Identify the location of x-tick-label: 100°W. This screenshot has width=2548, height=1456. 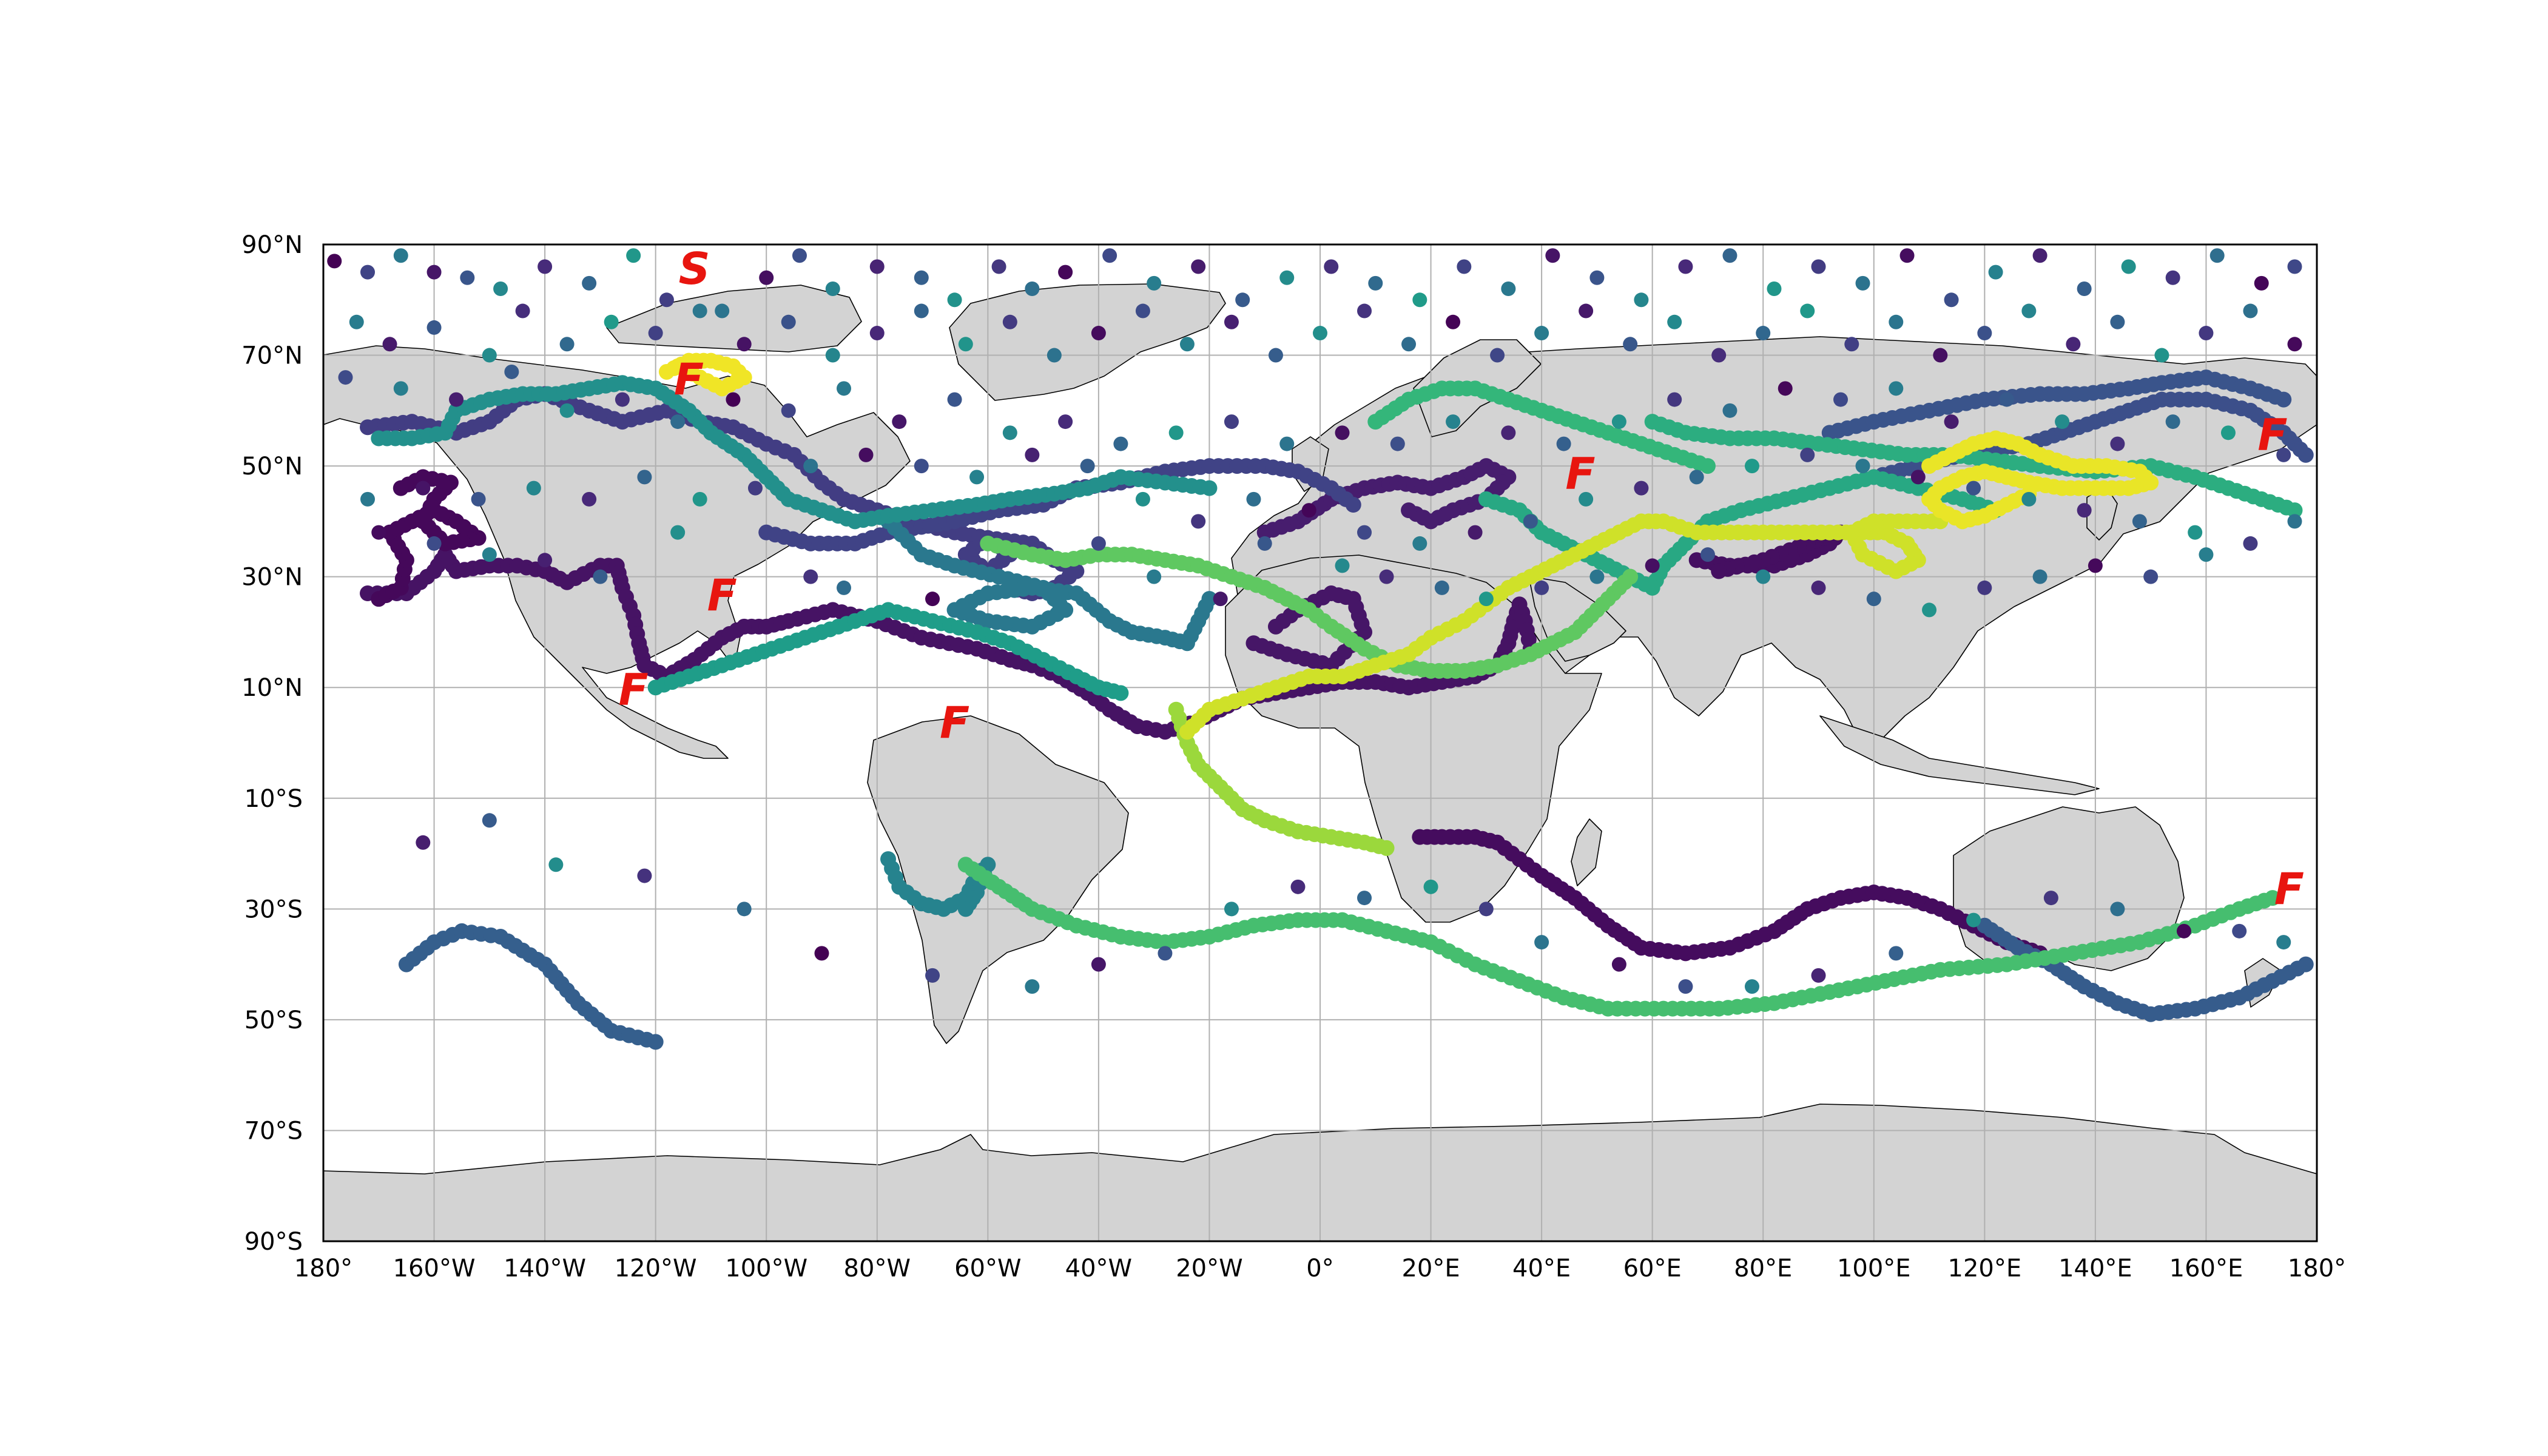
(766, 1268).